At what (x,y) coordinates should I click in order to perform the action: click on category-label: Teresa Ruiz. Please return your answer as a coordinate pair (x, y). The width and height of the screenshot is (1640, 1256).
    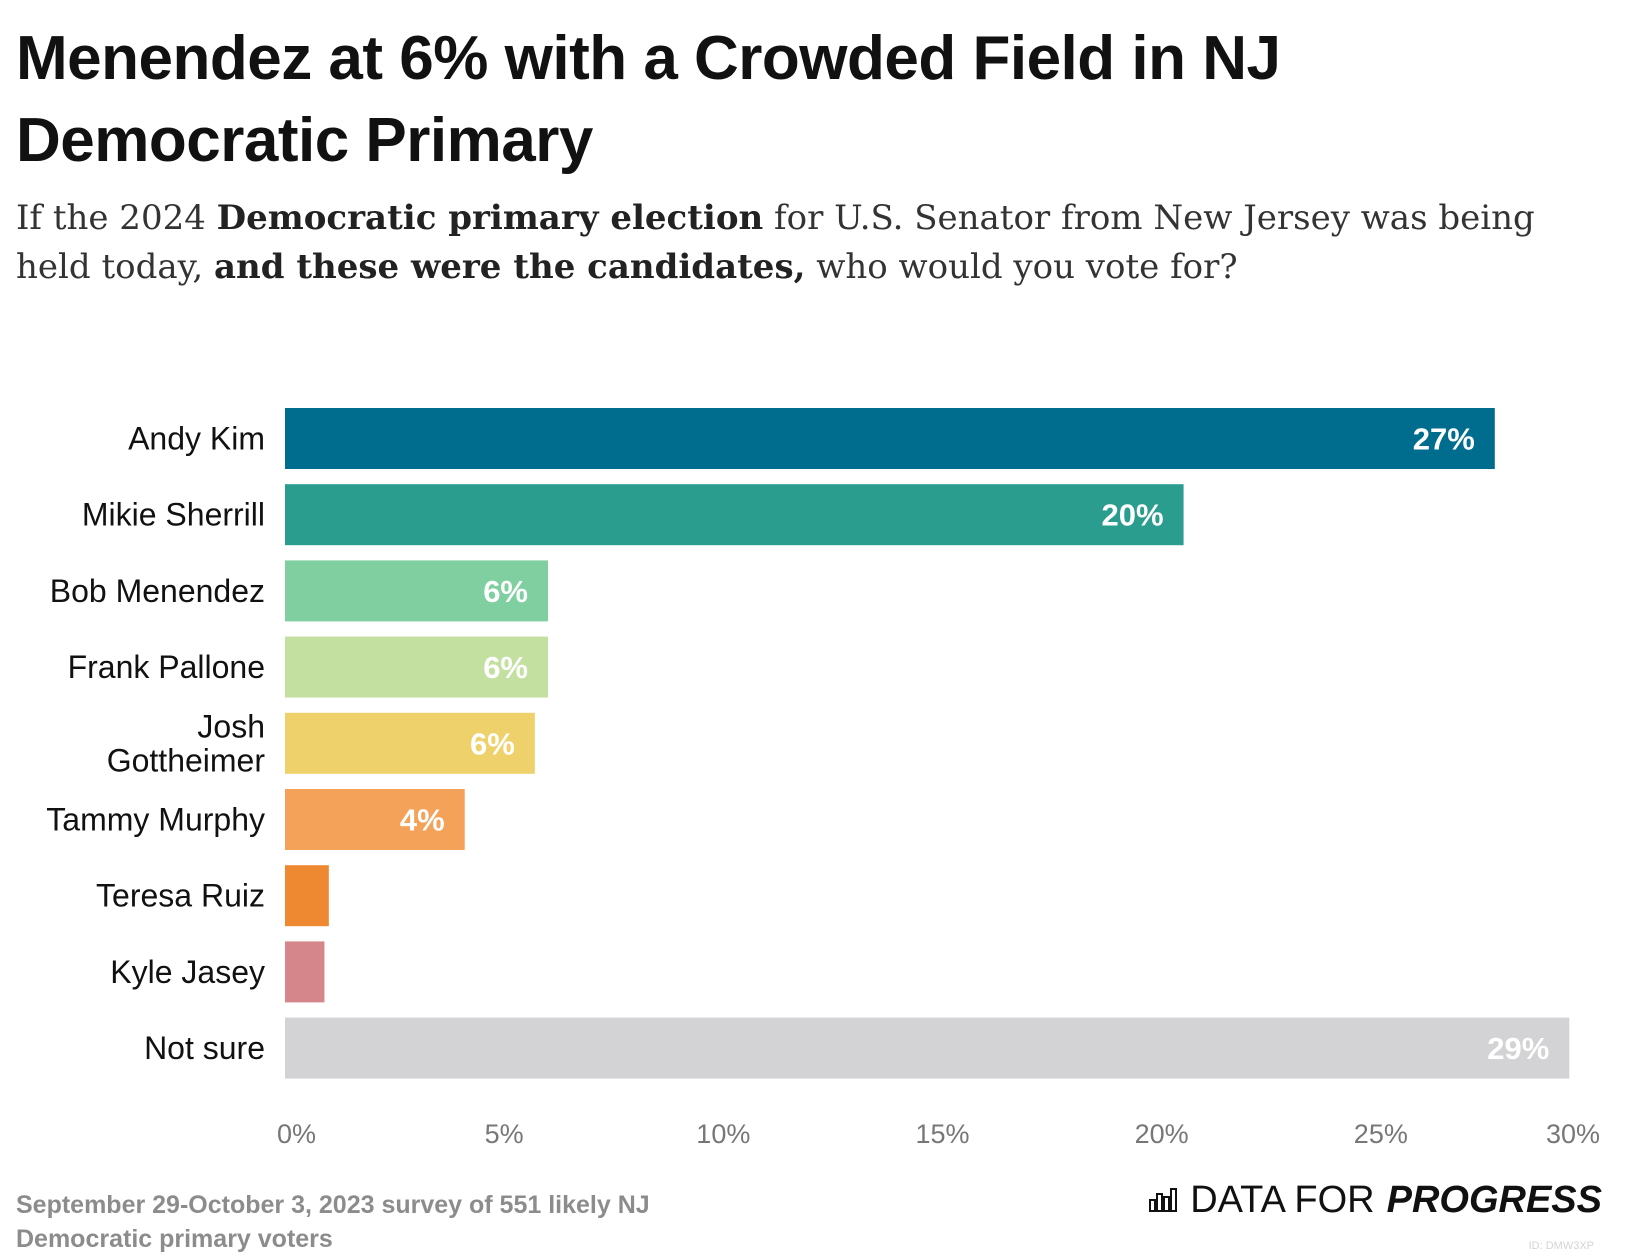
    Looking at the image, I should click on (180, 896).